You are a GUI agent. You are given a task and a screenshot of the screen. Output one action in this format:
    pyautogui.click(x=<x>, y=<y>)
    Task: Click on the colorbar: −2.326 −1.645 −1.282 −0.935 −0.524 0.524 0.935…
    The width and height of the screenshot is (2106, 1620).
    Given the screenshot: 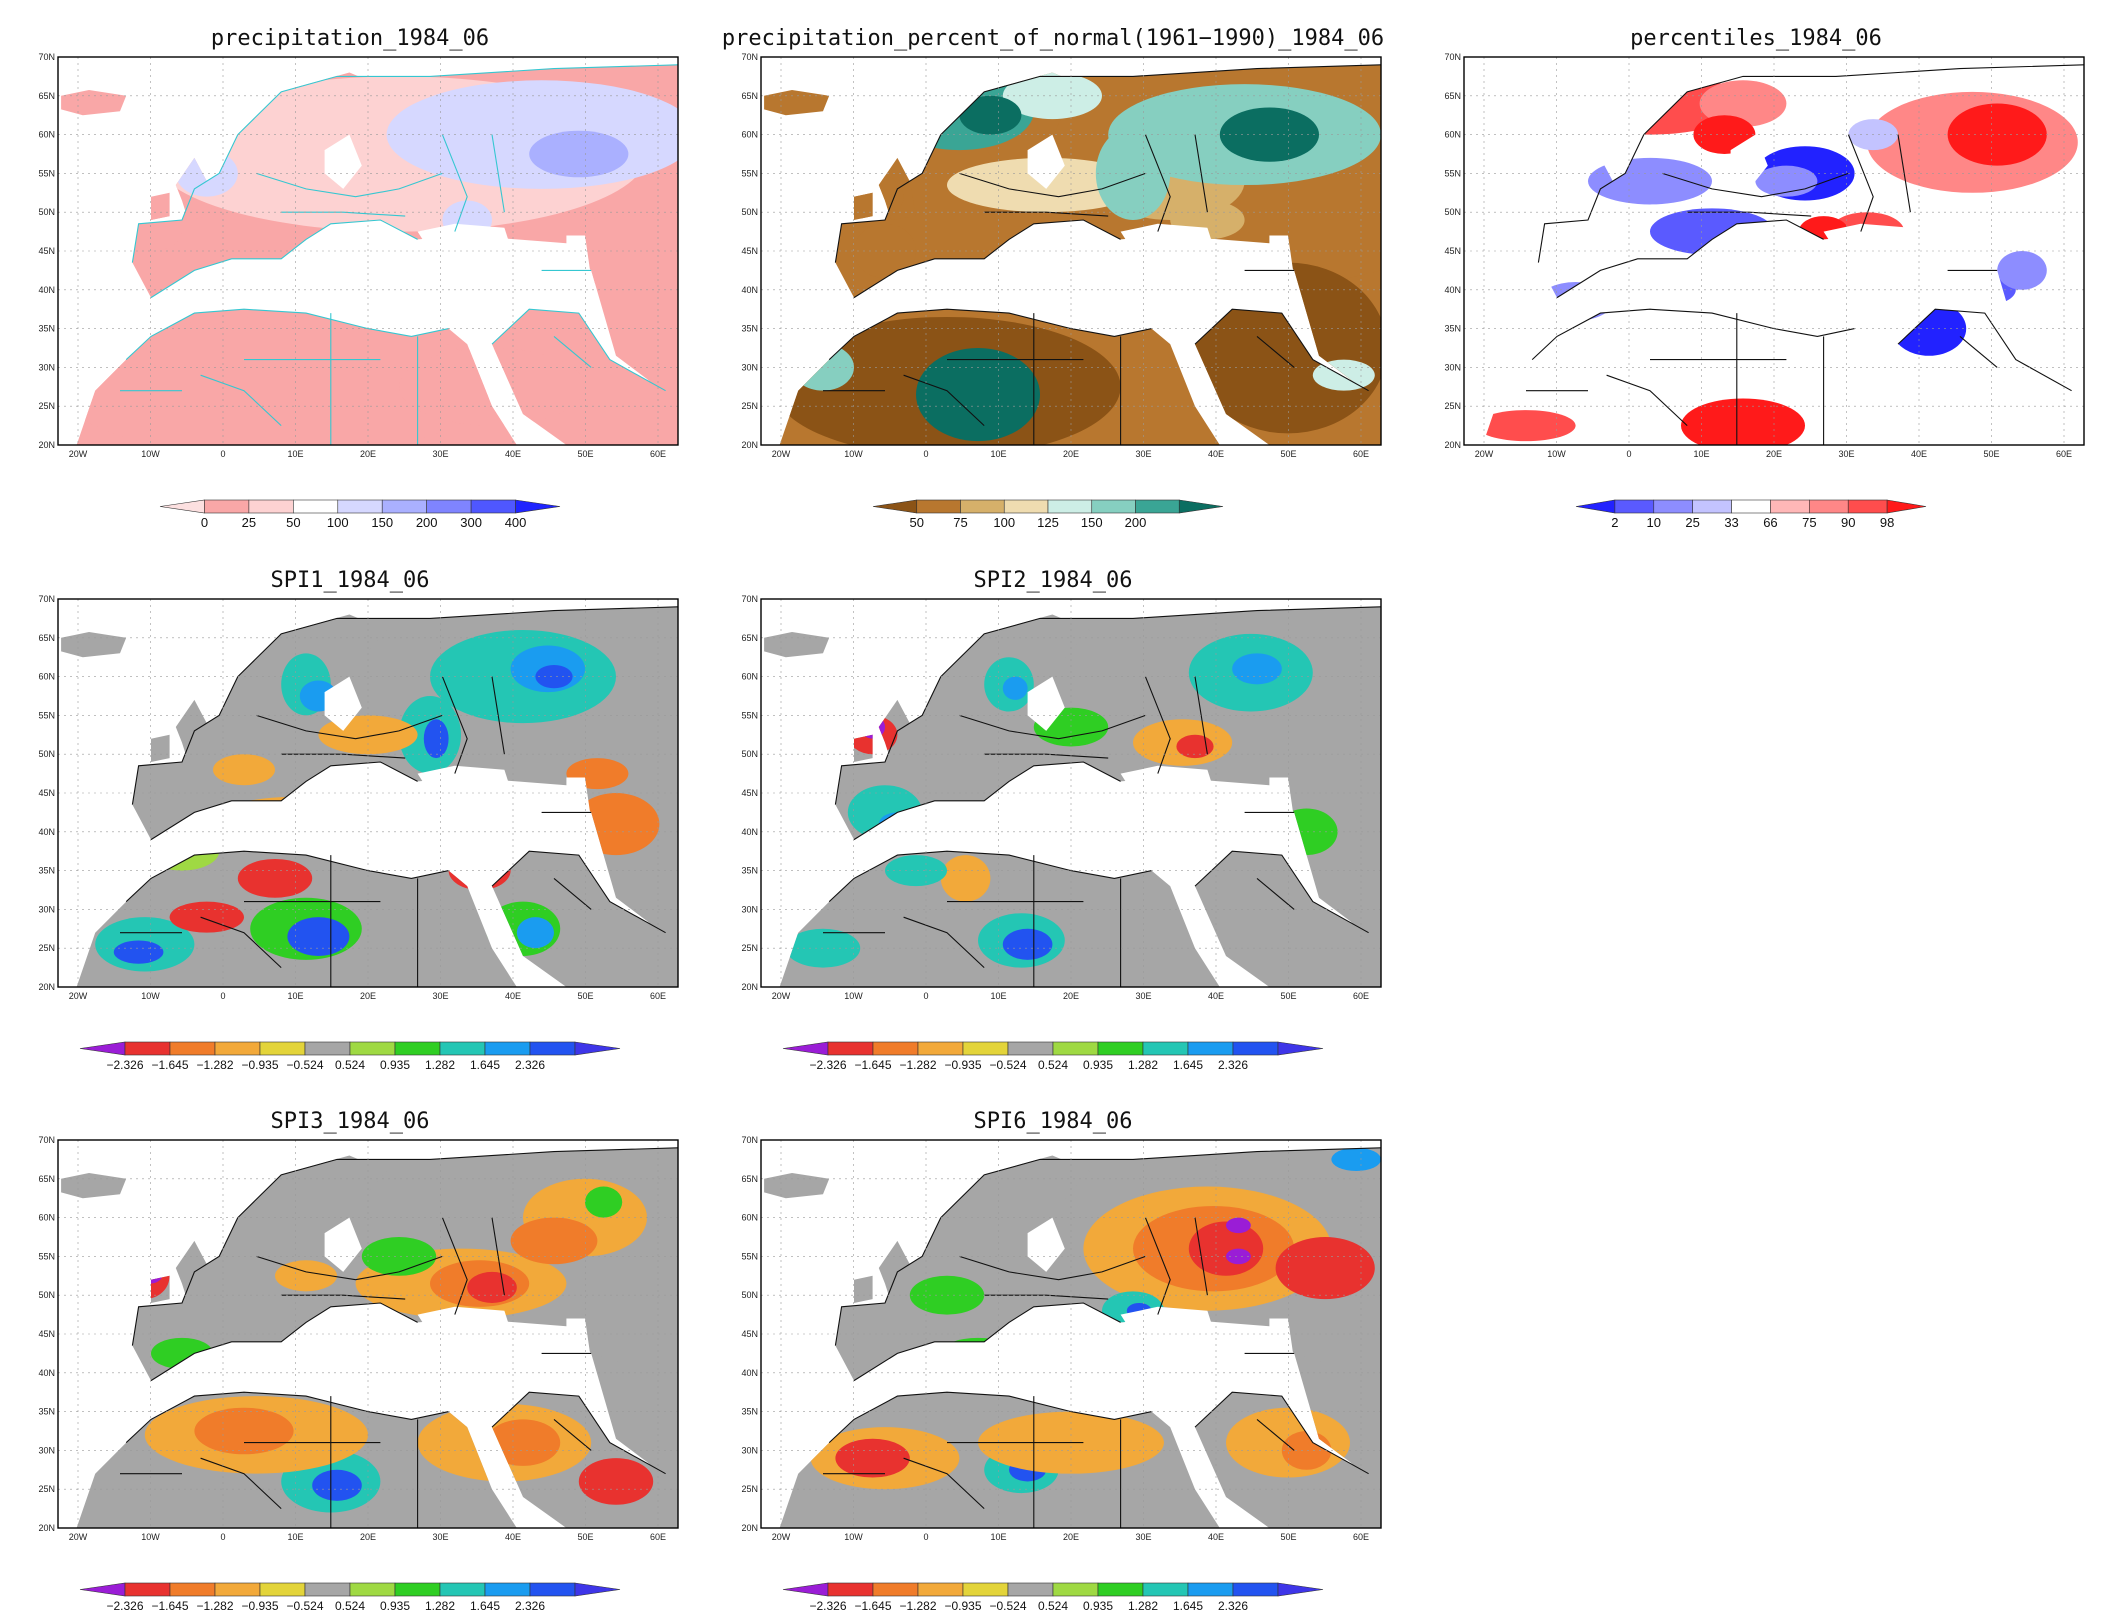 What is the action you would take?
    pyautogui.click(x=1053, y=1597)
    